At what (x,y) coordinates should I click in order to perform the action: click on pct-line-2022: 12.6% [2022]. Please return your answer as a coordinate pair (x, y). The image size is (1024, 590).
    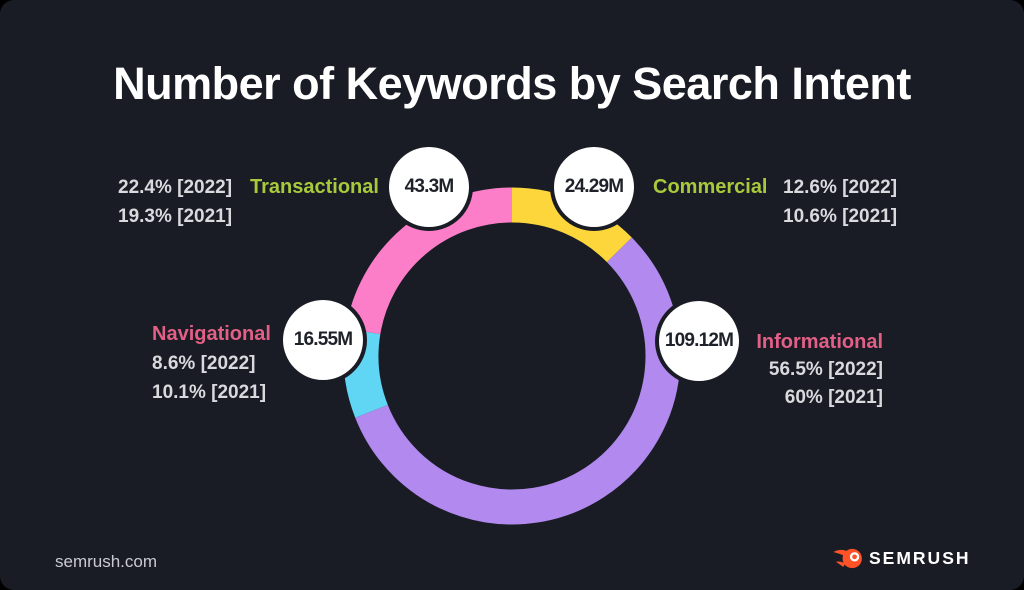
    Looking at the image, I should click on (840, 187).